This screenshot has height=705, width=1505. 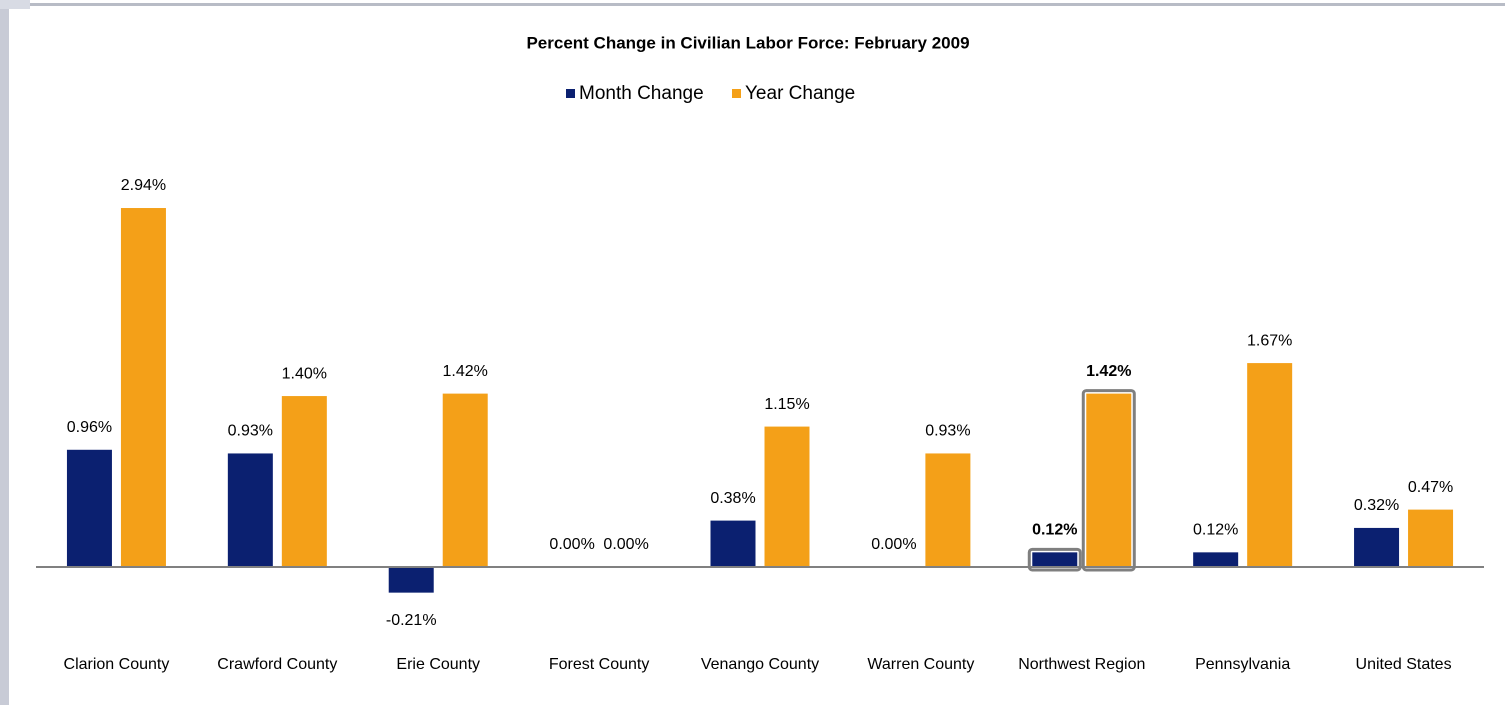 I want to click on x-tick-label: Warren County, so click(x=920, y=664).